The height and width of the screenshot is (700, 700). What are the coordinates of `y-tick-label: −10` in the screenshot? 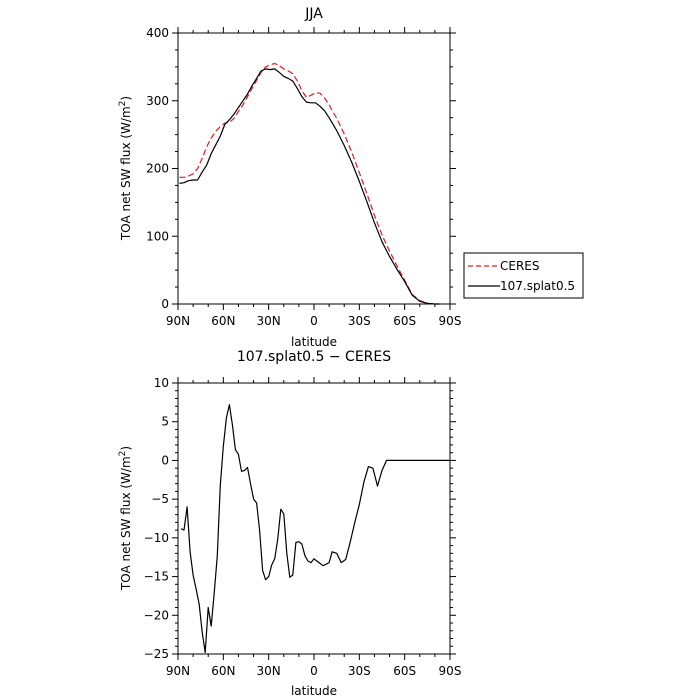 It's located at (156, 538).